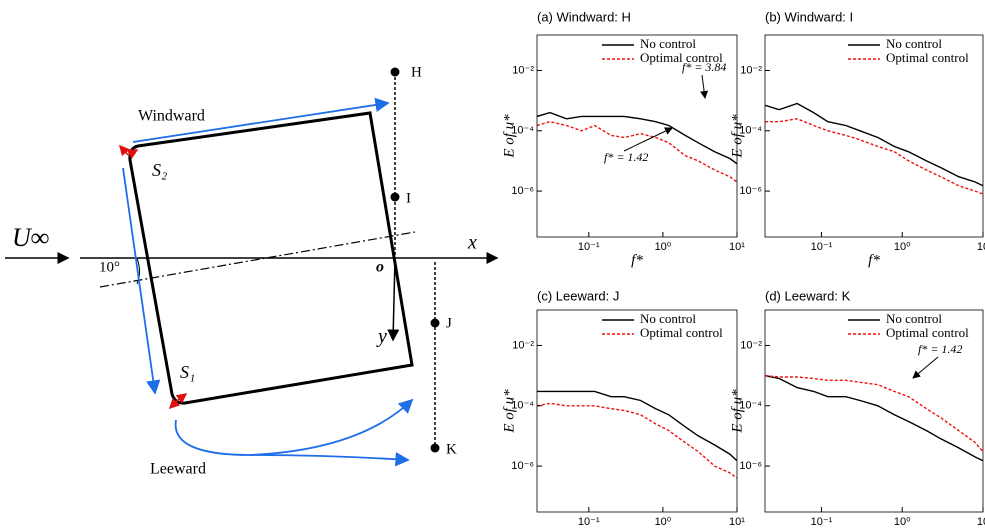  I want to click on angle-arc, so click(138, 271).